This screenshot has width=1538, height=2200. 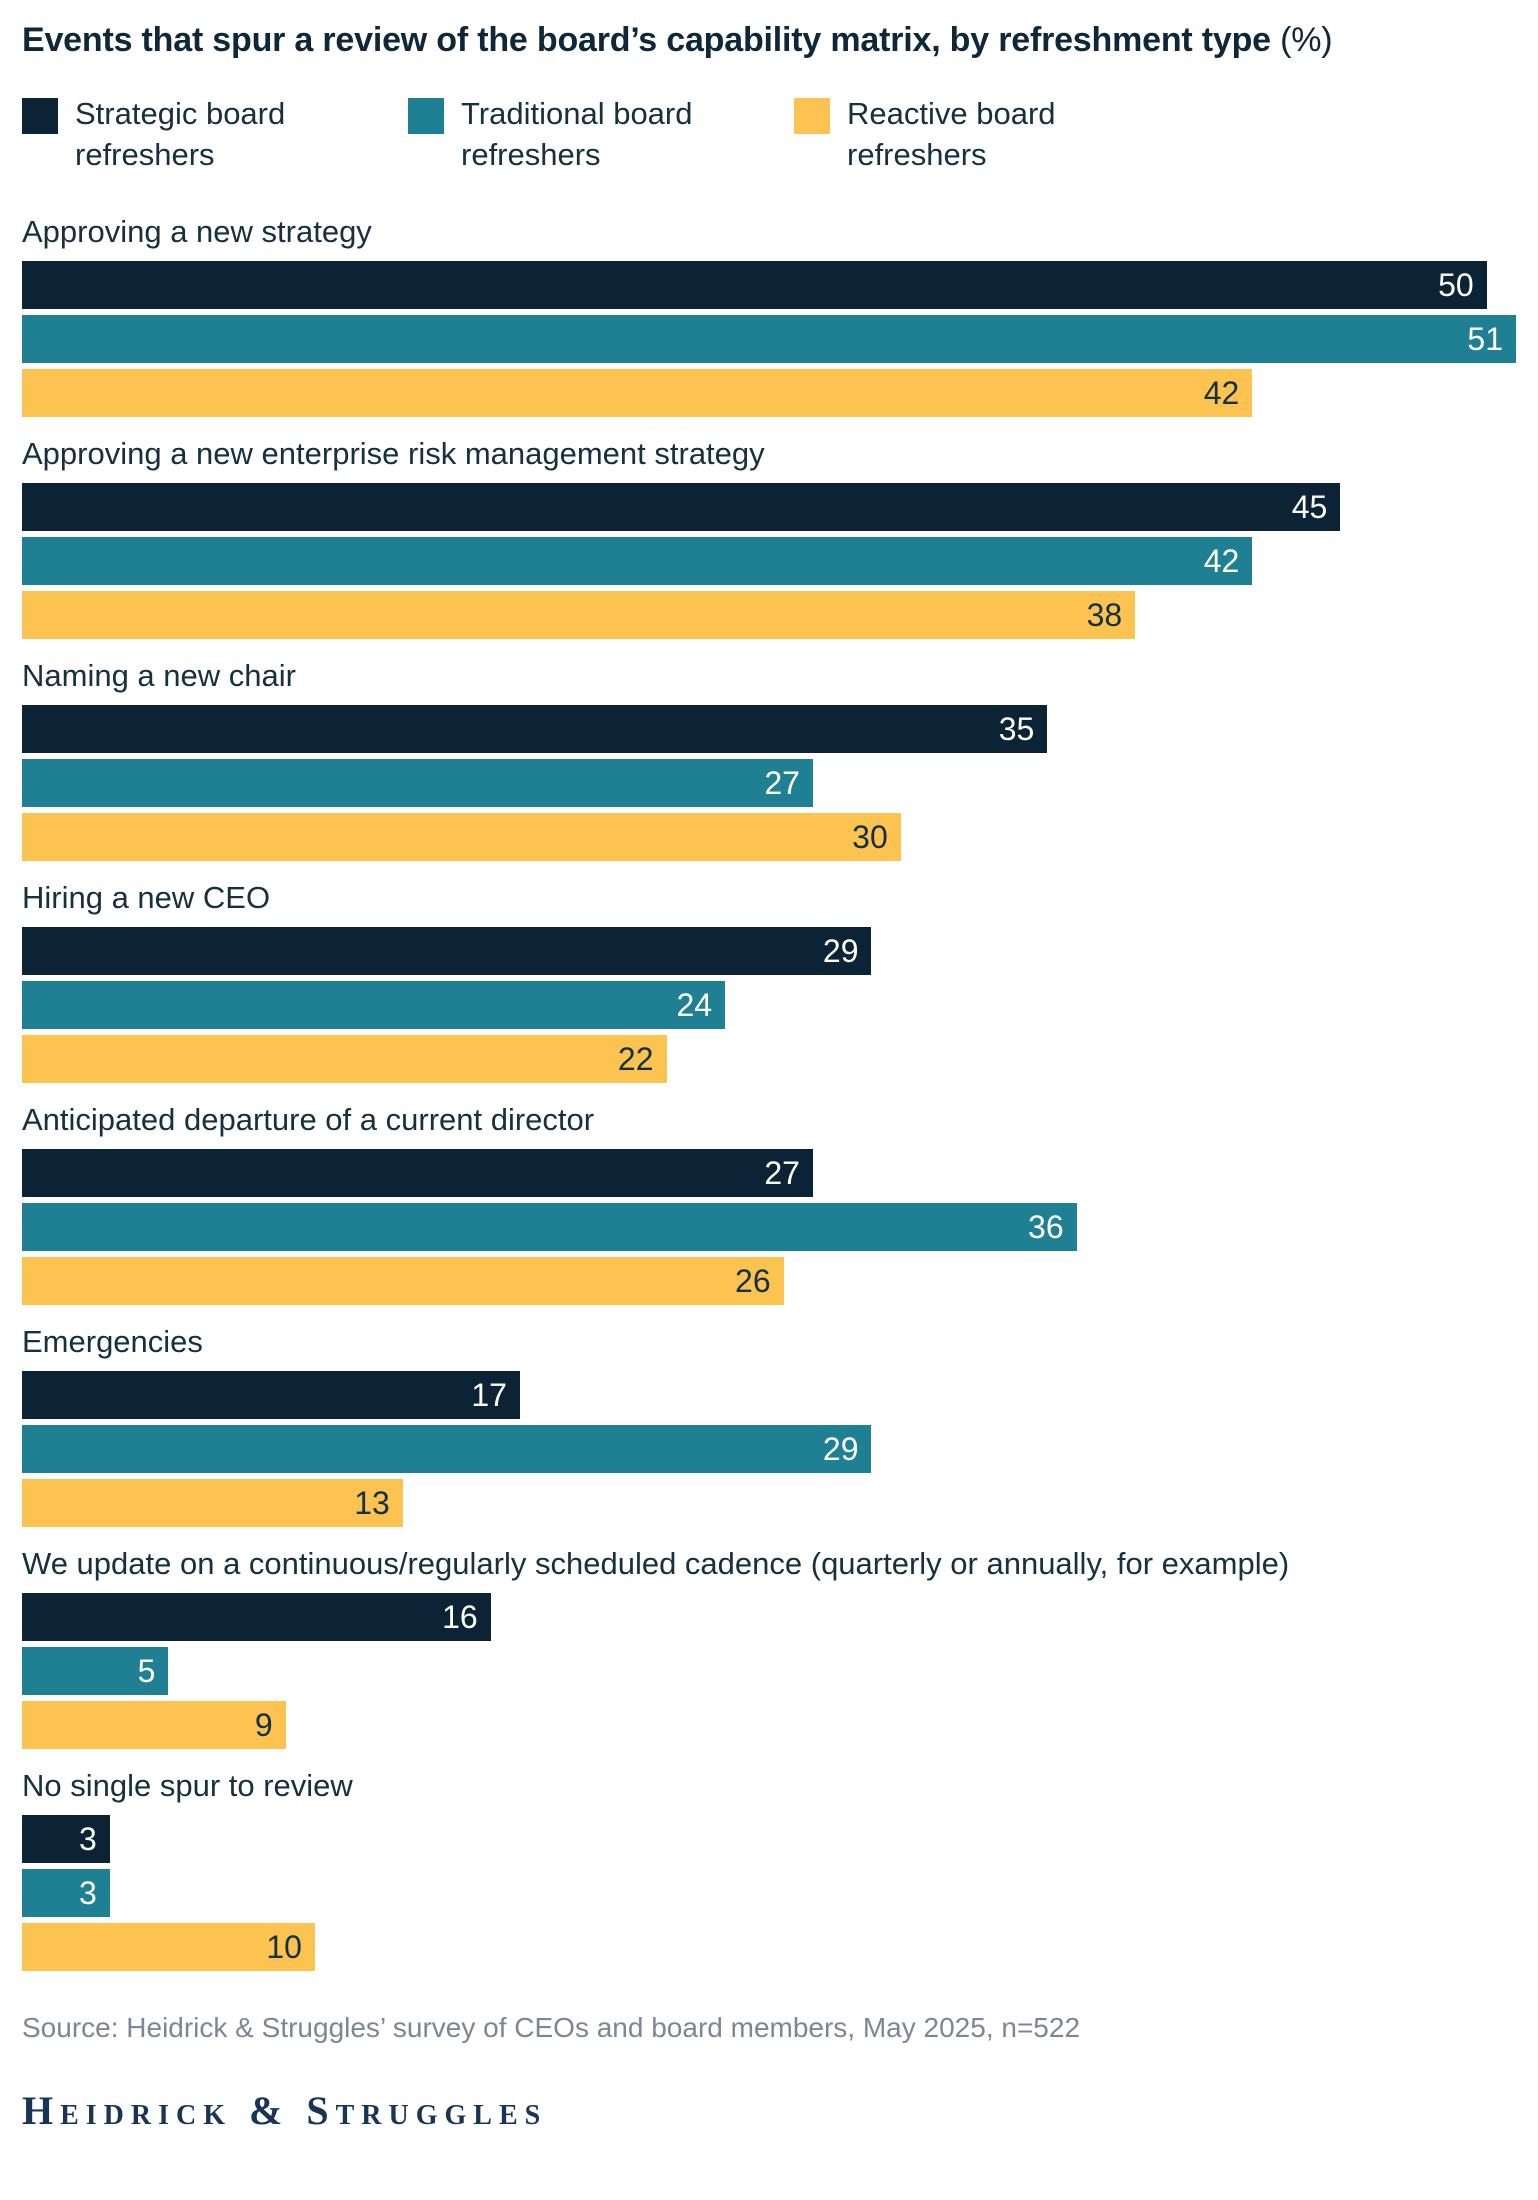 I want to click on legend-label-strategic: Strategic board refreshers, so click(x=180, y=134).